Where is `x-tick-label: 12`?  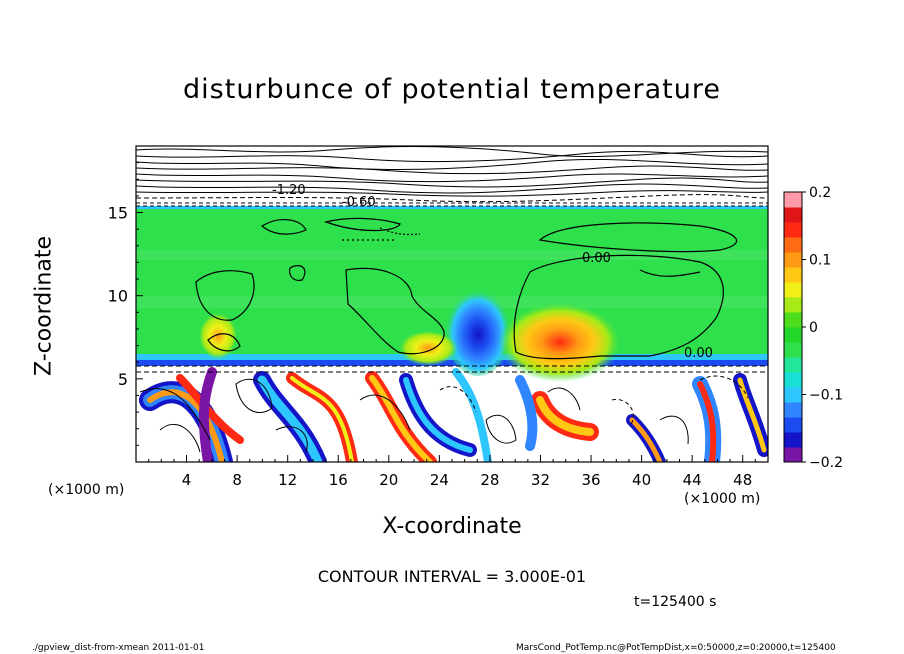 x-tick-label: 12 is located at coordinates (287, 480).